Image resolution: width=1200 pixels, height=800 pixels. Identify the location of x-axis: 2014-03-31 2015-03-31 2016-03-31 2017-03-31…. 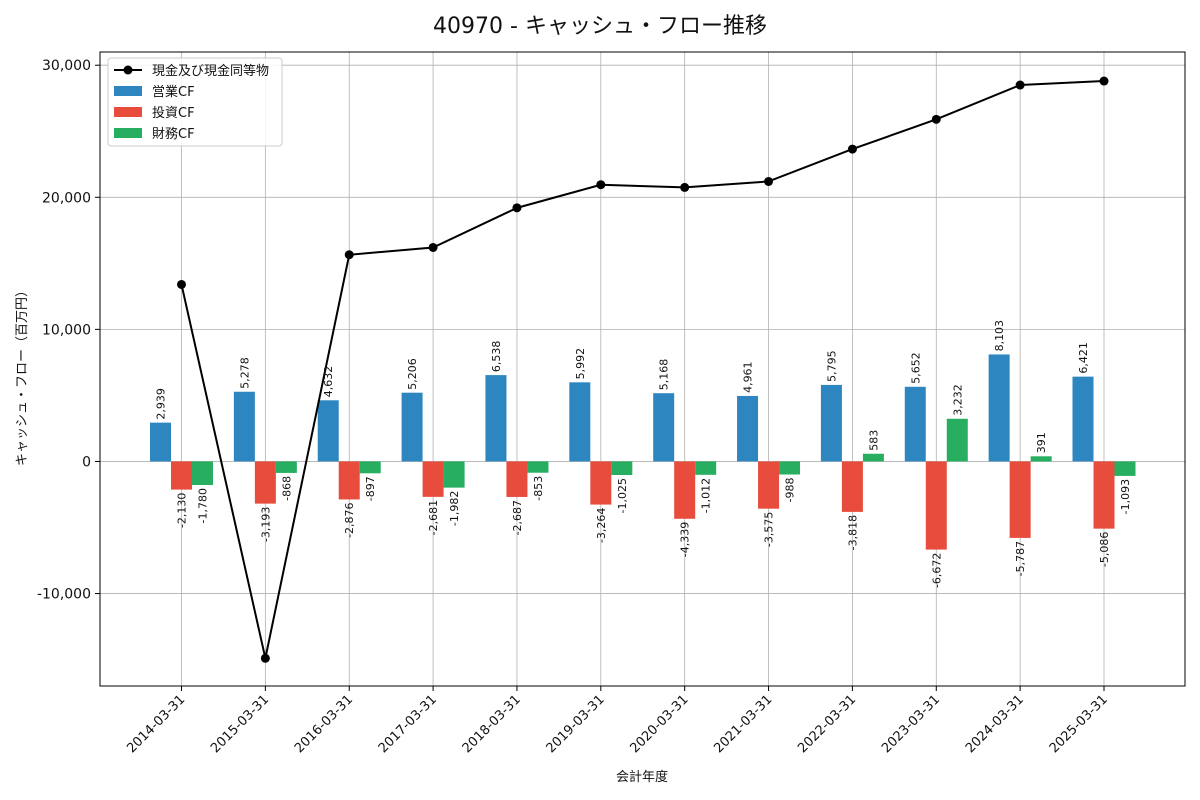
(617, 721).